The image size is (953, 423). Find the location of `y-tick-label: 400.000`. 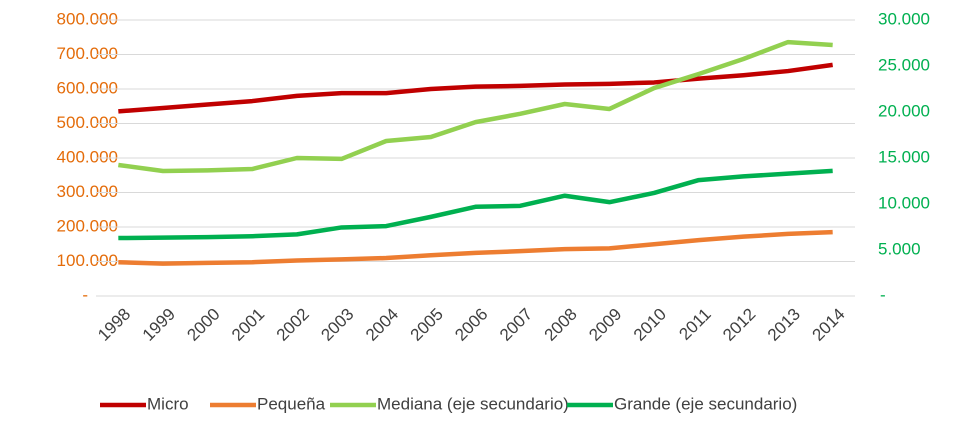

y-tick-label: 400.000 is located at coordinates (87, 156).